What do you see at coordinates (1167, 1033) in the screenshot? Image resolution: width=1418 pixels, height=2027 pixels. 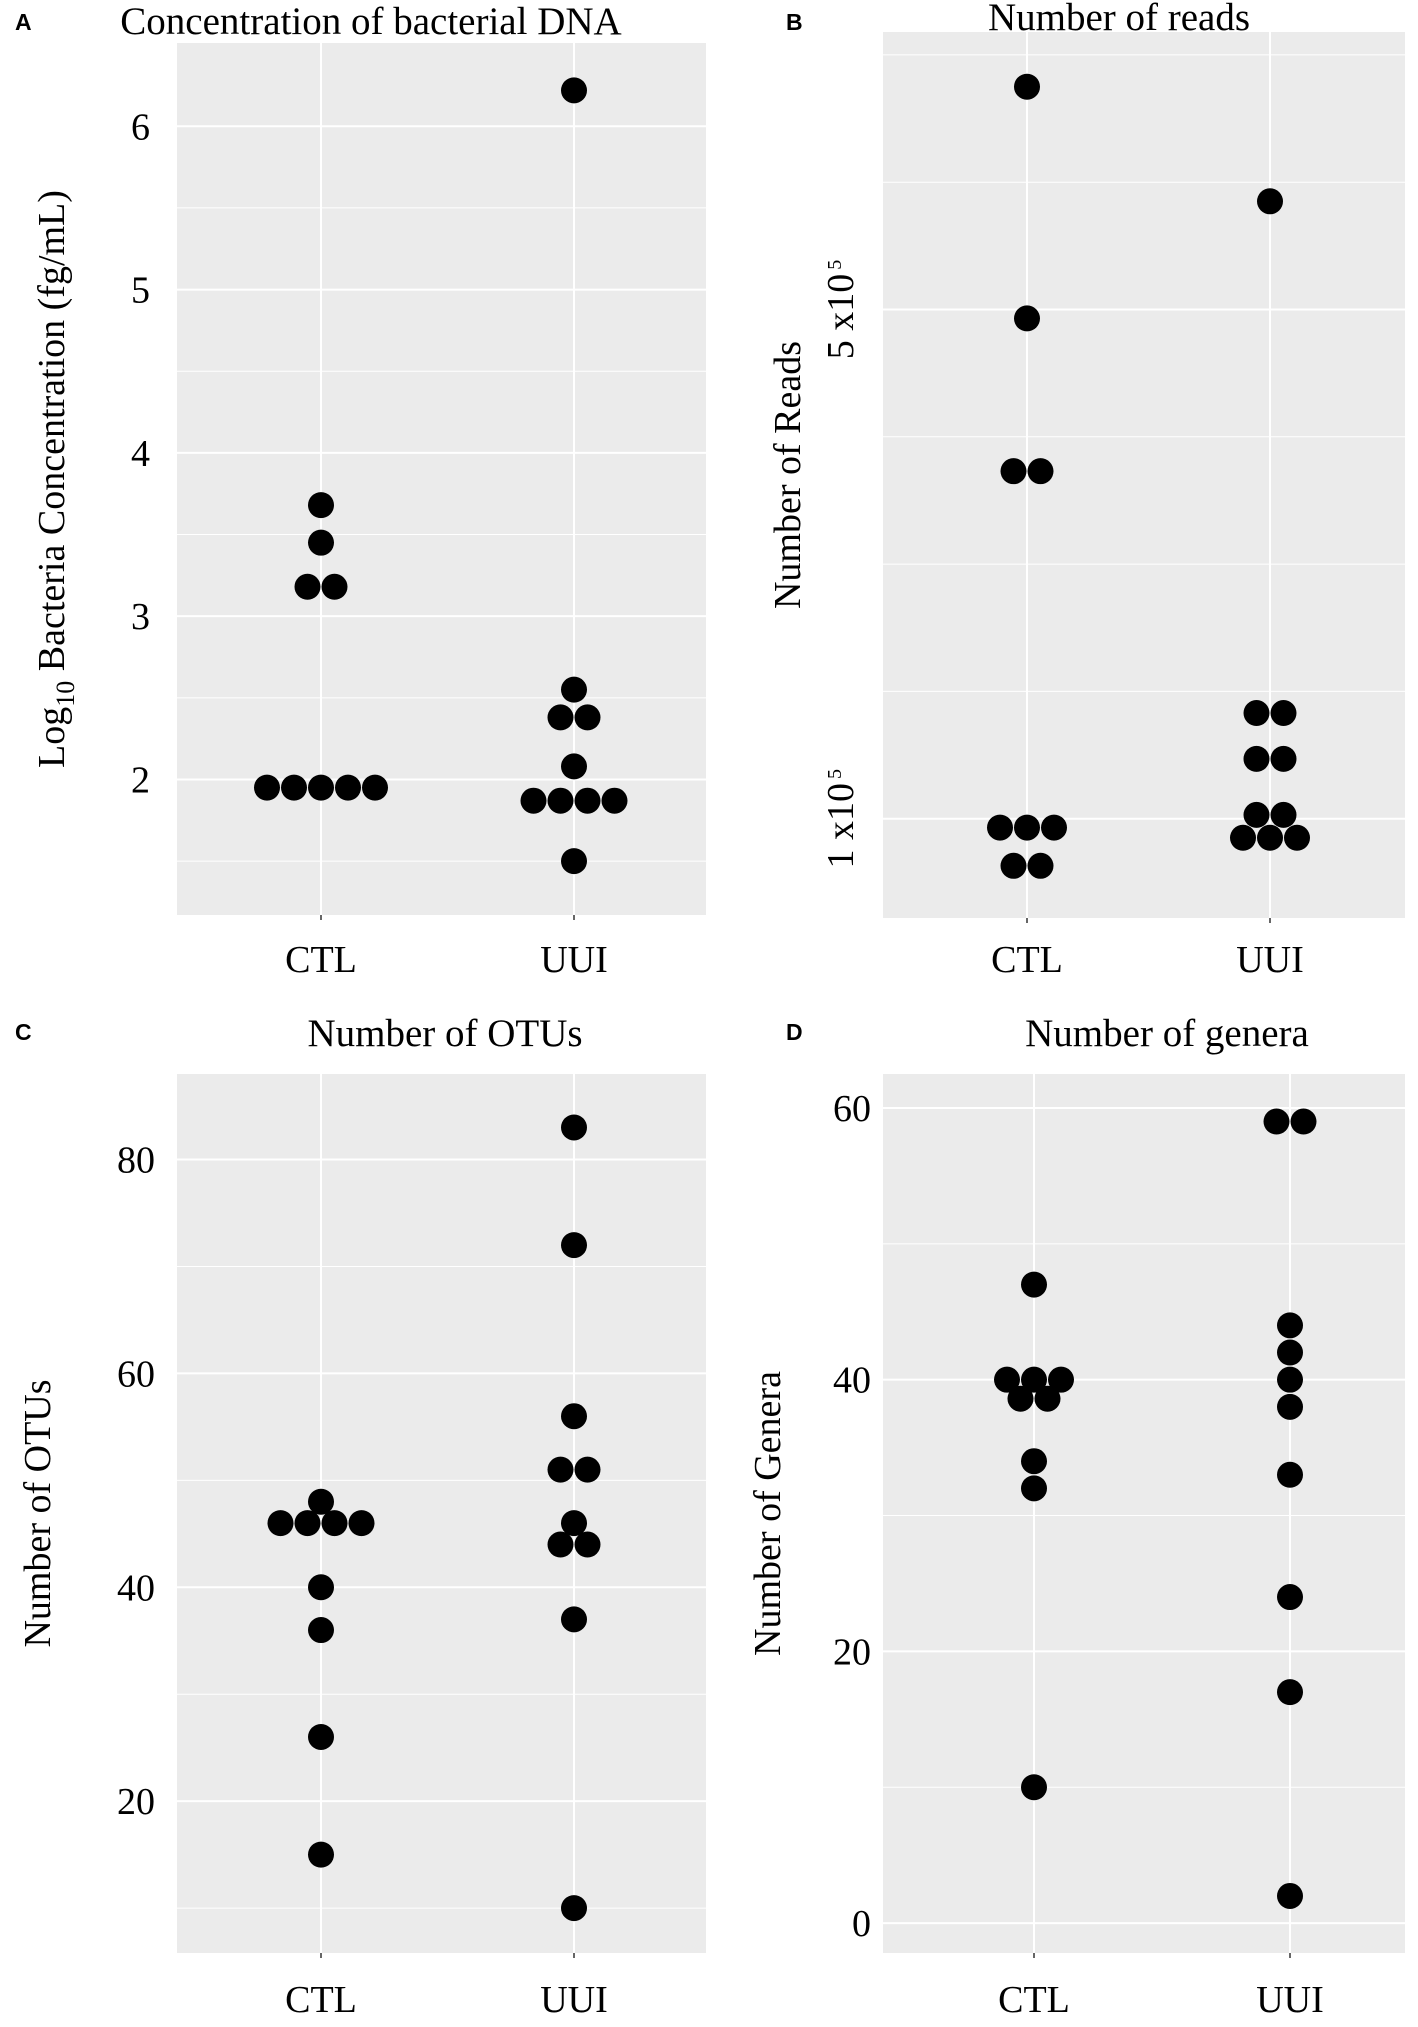 I see `chart-title: Number of genera` at bounding box center [1167, 1033].